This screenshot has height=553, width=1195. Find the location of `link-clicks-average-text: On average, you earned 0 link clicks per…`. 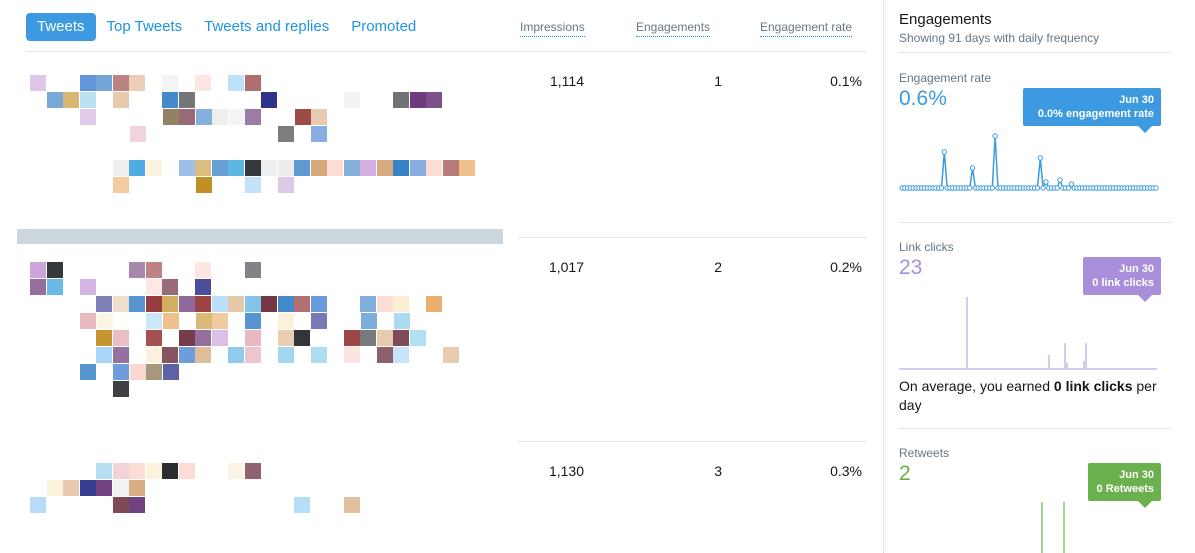

link-clicks-average-text: On average, you earned 0 link clicks per… is located at coordinates (1035, 396).